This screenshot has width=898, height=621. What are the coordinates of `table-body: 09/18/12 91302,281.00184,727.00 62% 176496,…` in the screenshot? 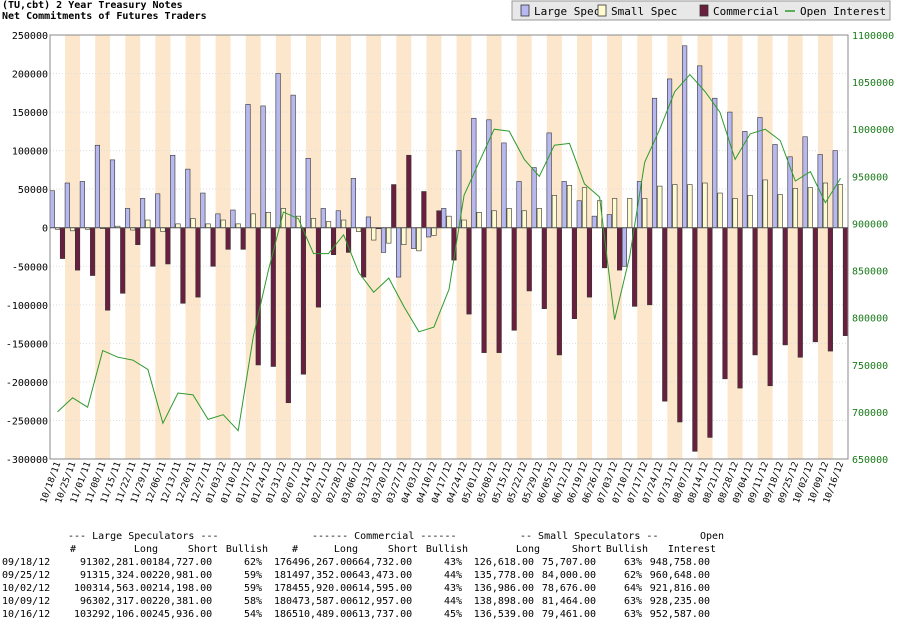 It's located at (363, 588).